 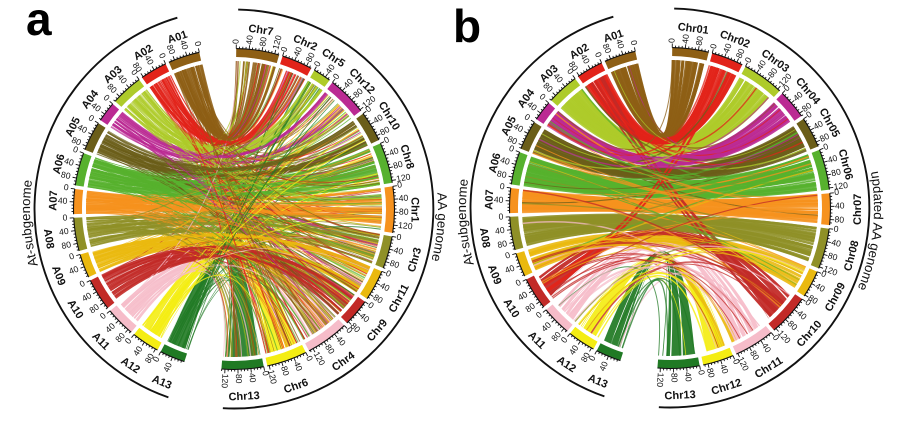 I want to click on svg-text: Chr11, so click(x=399, y=298).